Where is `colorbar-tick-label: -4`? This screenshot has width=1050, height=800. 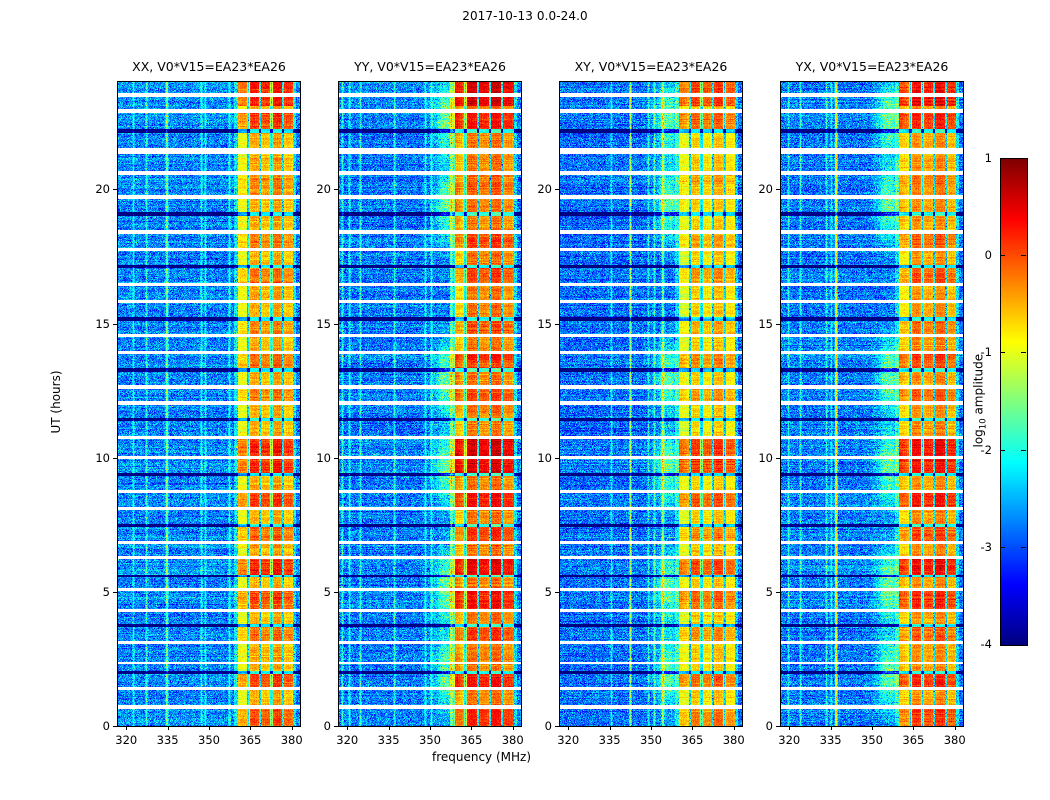
colorbar-tick-label: -4 is located at coordinates (986, 644).